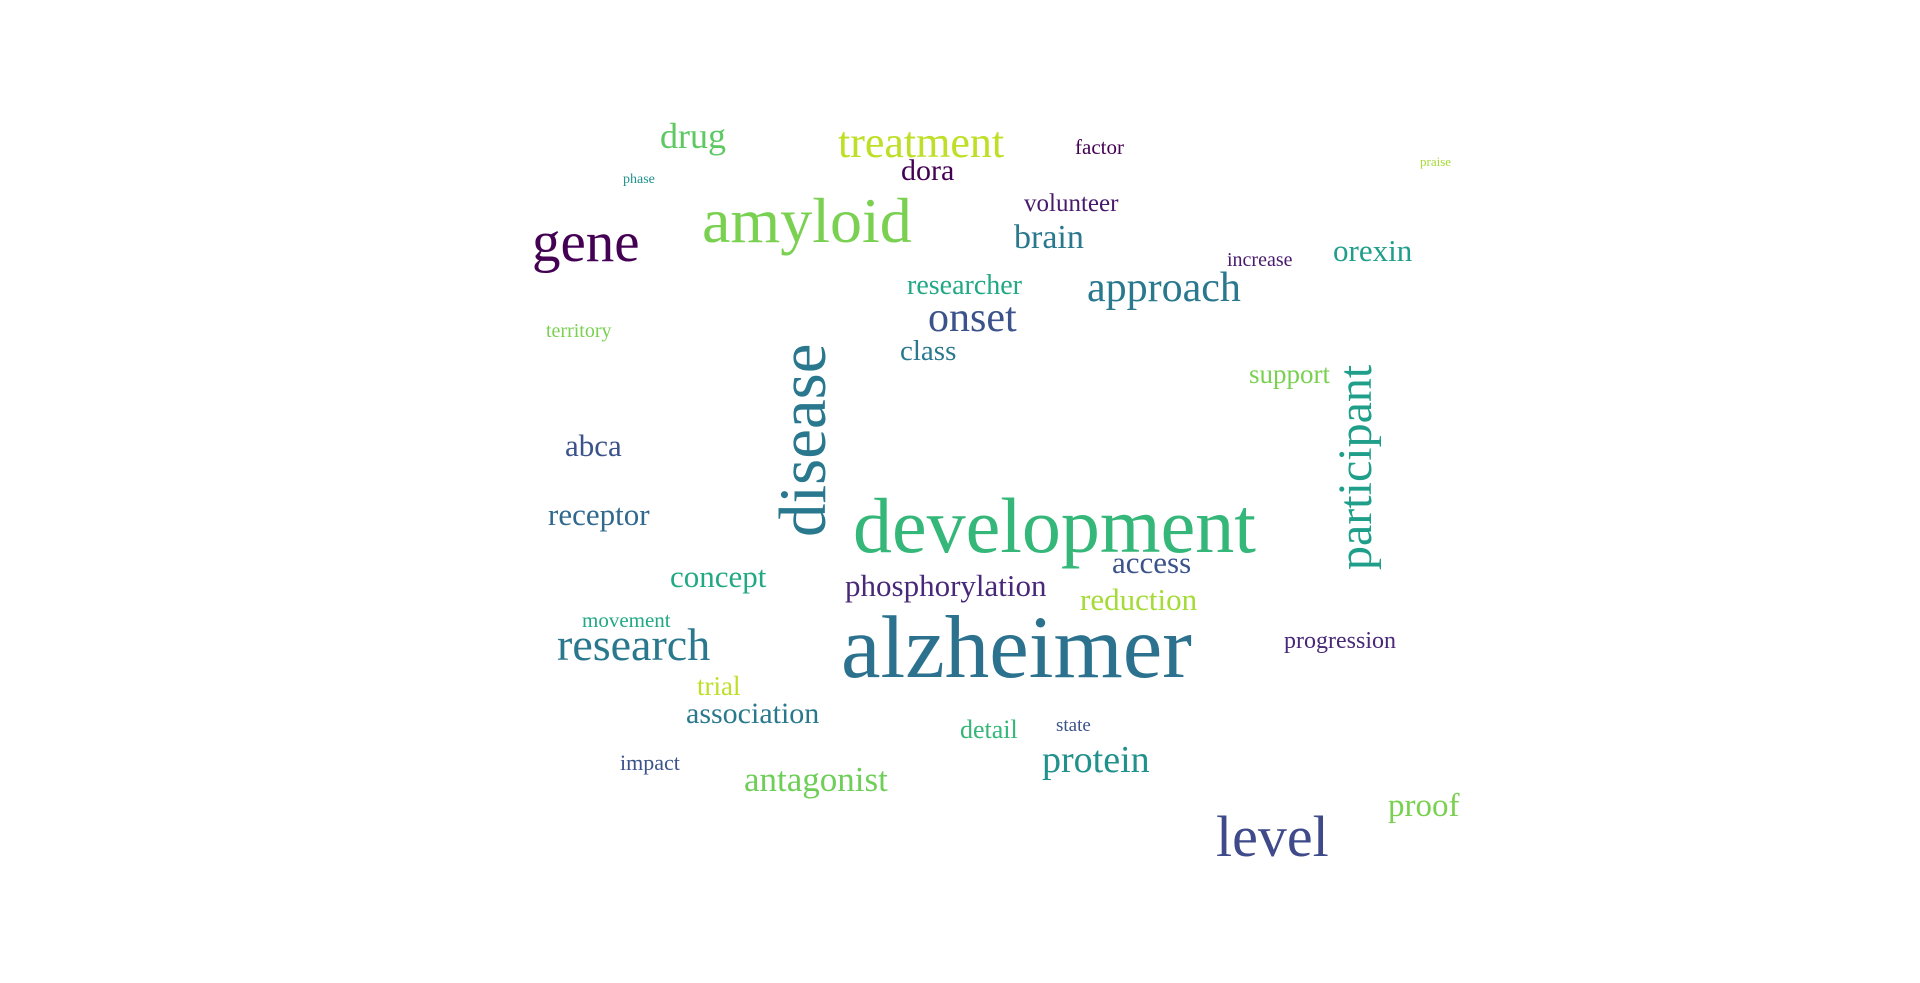 The image size is (1920, 983). Describe the element at coordinates (753, 713) in the screenshot. I see `word-association: association` at that location.